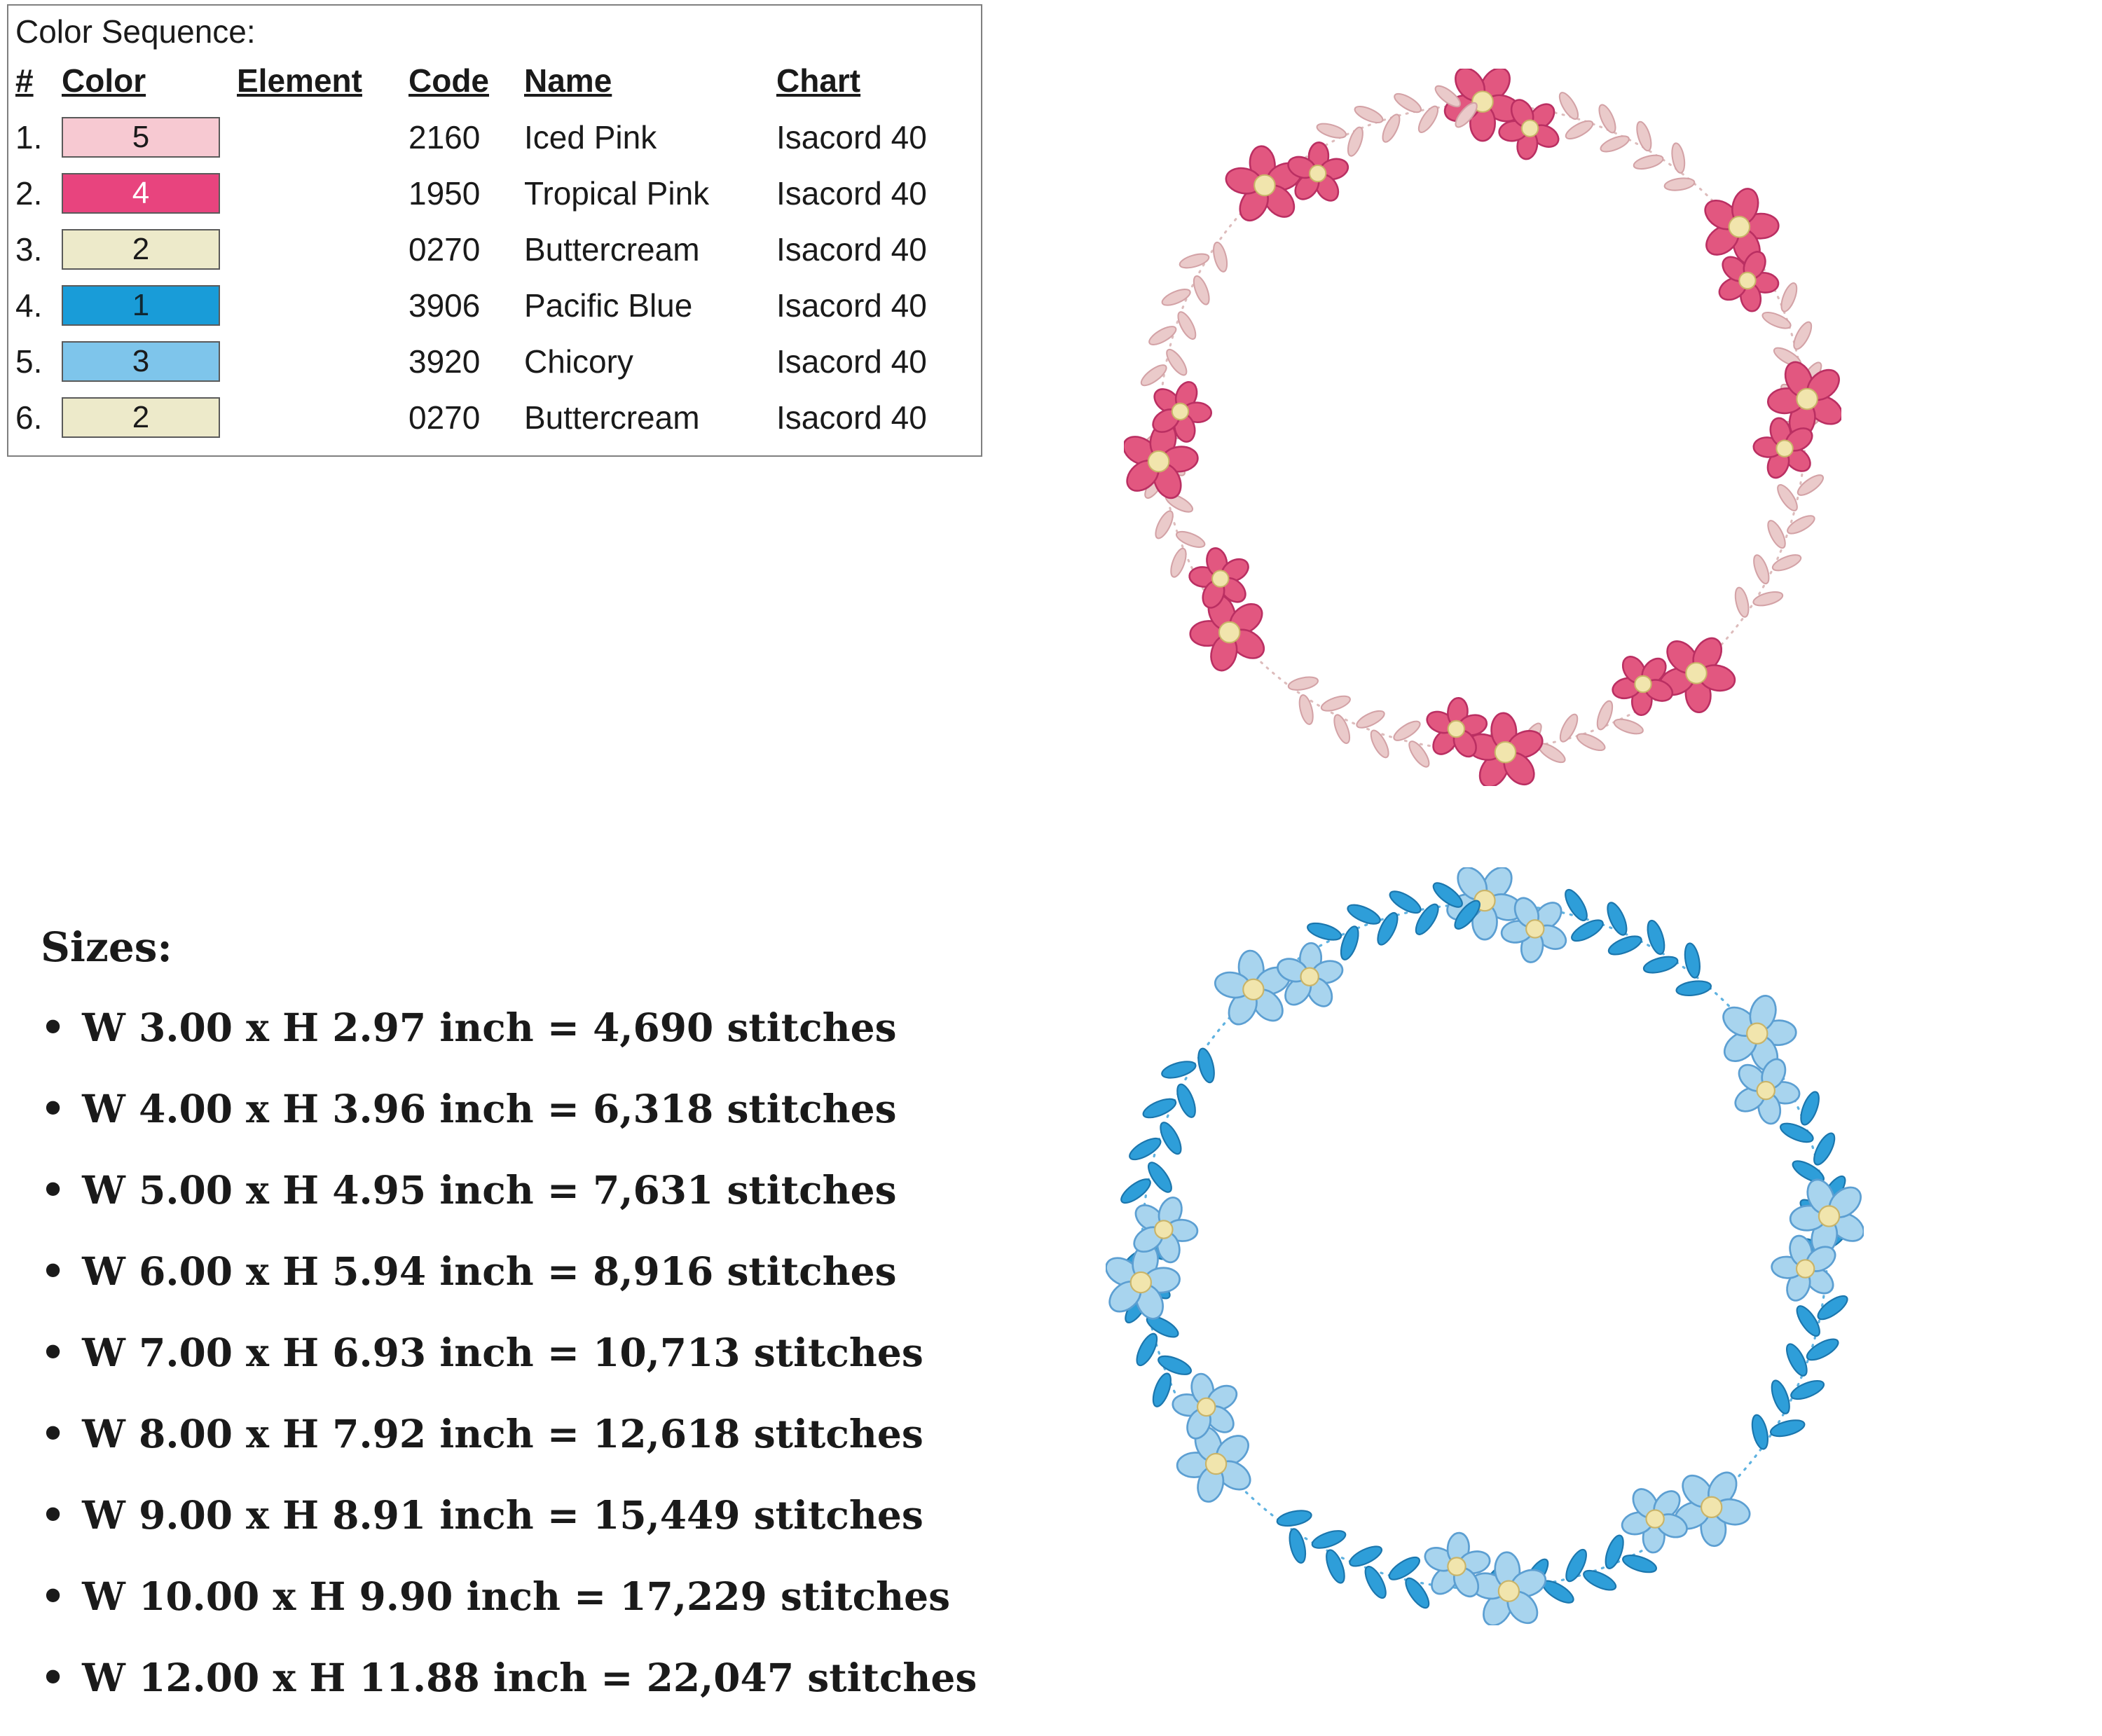 The image size is (2102, 1736). I want to click on thread-code: 0270, so click(444, 417).